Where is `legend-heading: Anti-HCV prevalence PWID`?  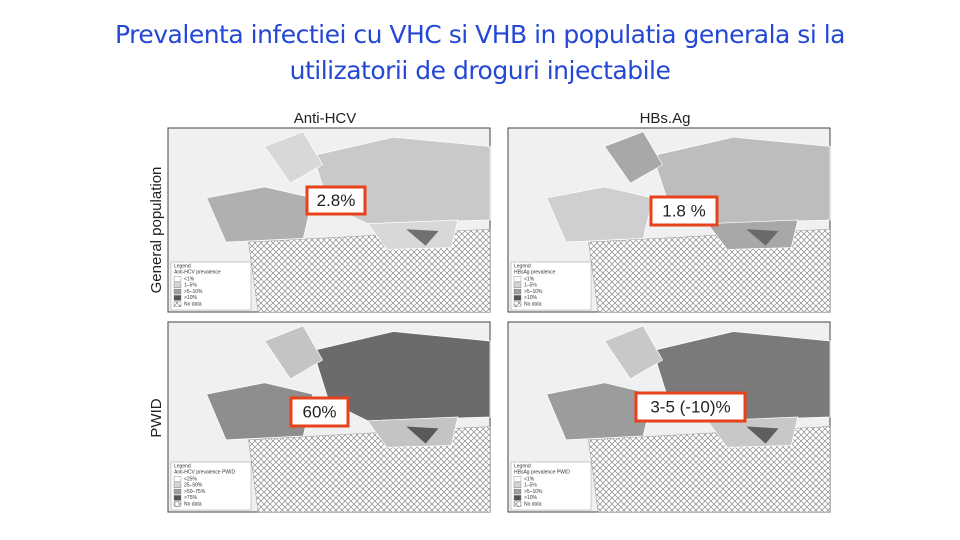 legend-heading: Anti-HCV prevalence PWID is located at coordinates (205, 472).